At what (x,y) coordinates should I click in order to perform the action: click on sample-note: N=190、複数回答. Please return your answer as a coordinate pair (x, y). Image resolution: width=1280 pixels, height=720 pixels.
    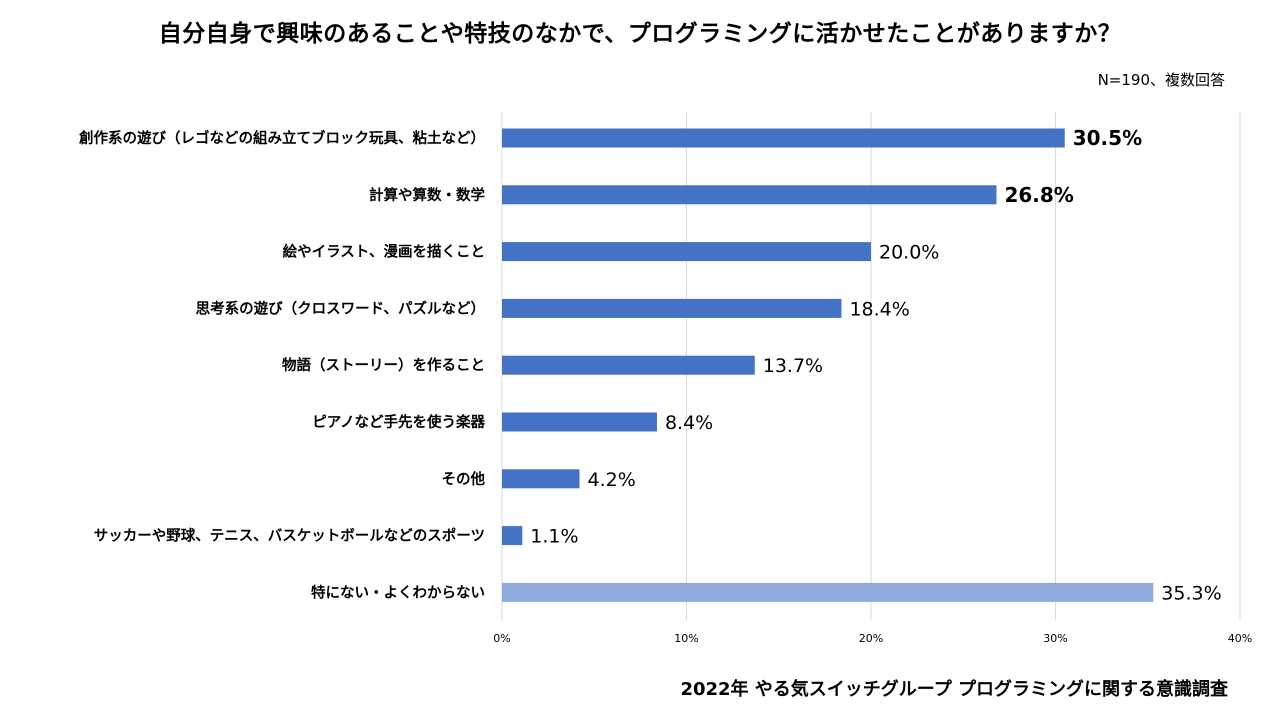
    Looking at the image, I should click on (1161, 80).